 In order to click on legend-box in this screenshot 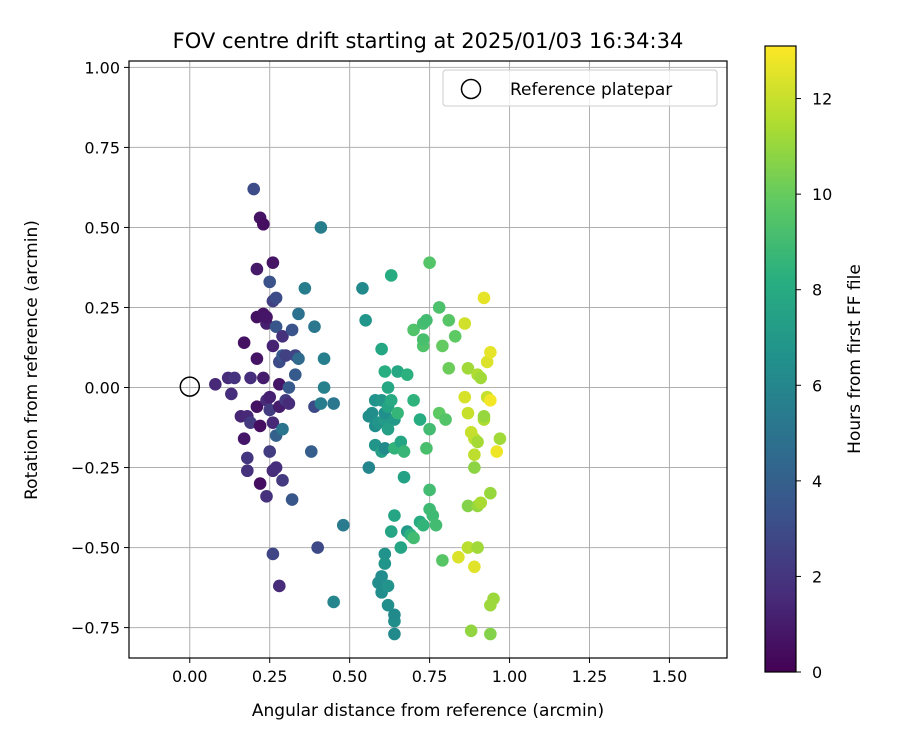, I will do `click(580, 88)`.